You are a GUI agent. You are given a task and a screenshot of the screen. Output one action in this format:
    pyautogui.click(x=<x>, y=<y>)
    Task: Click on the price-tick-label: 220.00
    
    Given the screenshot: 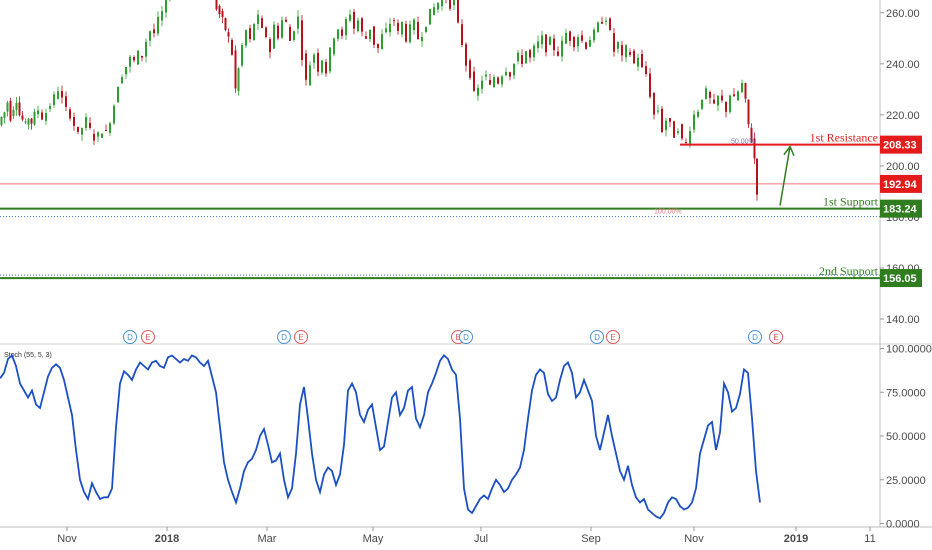 What is the action you would take?
    pyautogui.click(x=903, y=116)
    